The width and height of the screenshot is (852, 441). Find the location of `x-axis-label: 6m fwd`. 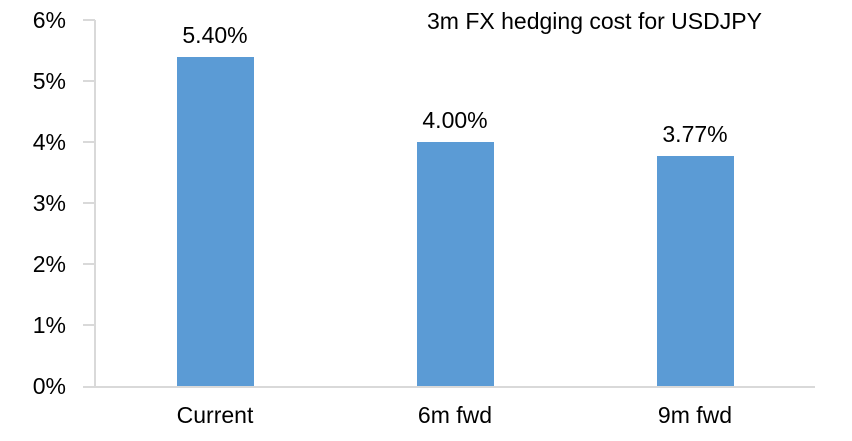

x-axis-label: 6m fwd is located at coordinates (455, 415).